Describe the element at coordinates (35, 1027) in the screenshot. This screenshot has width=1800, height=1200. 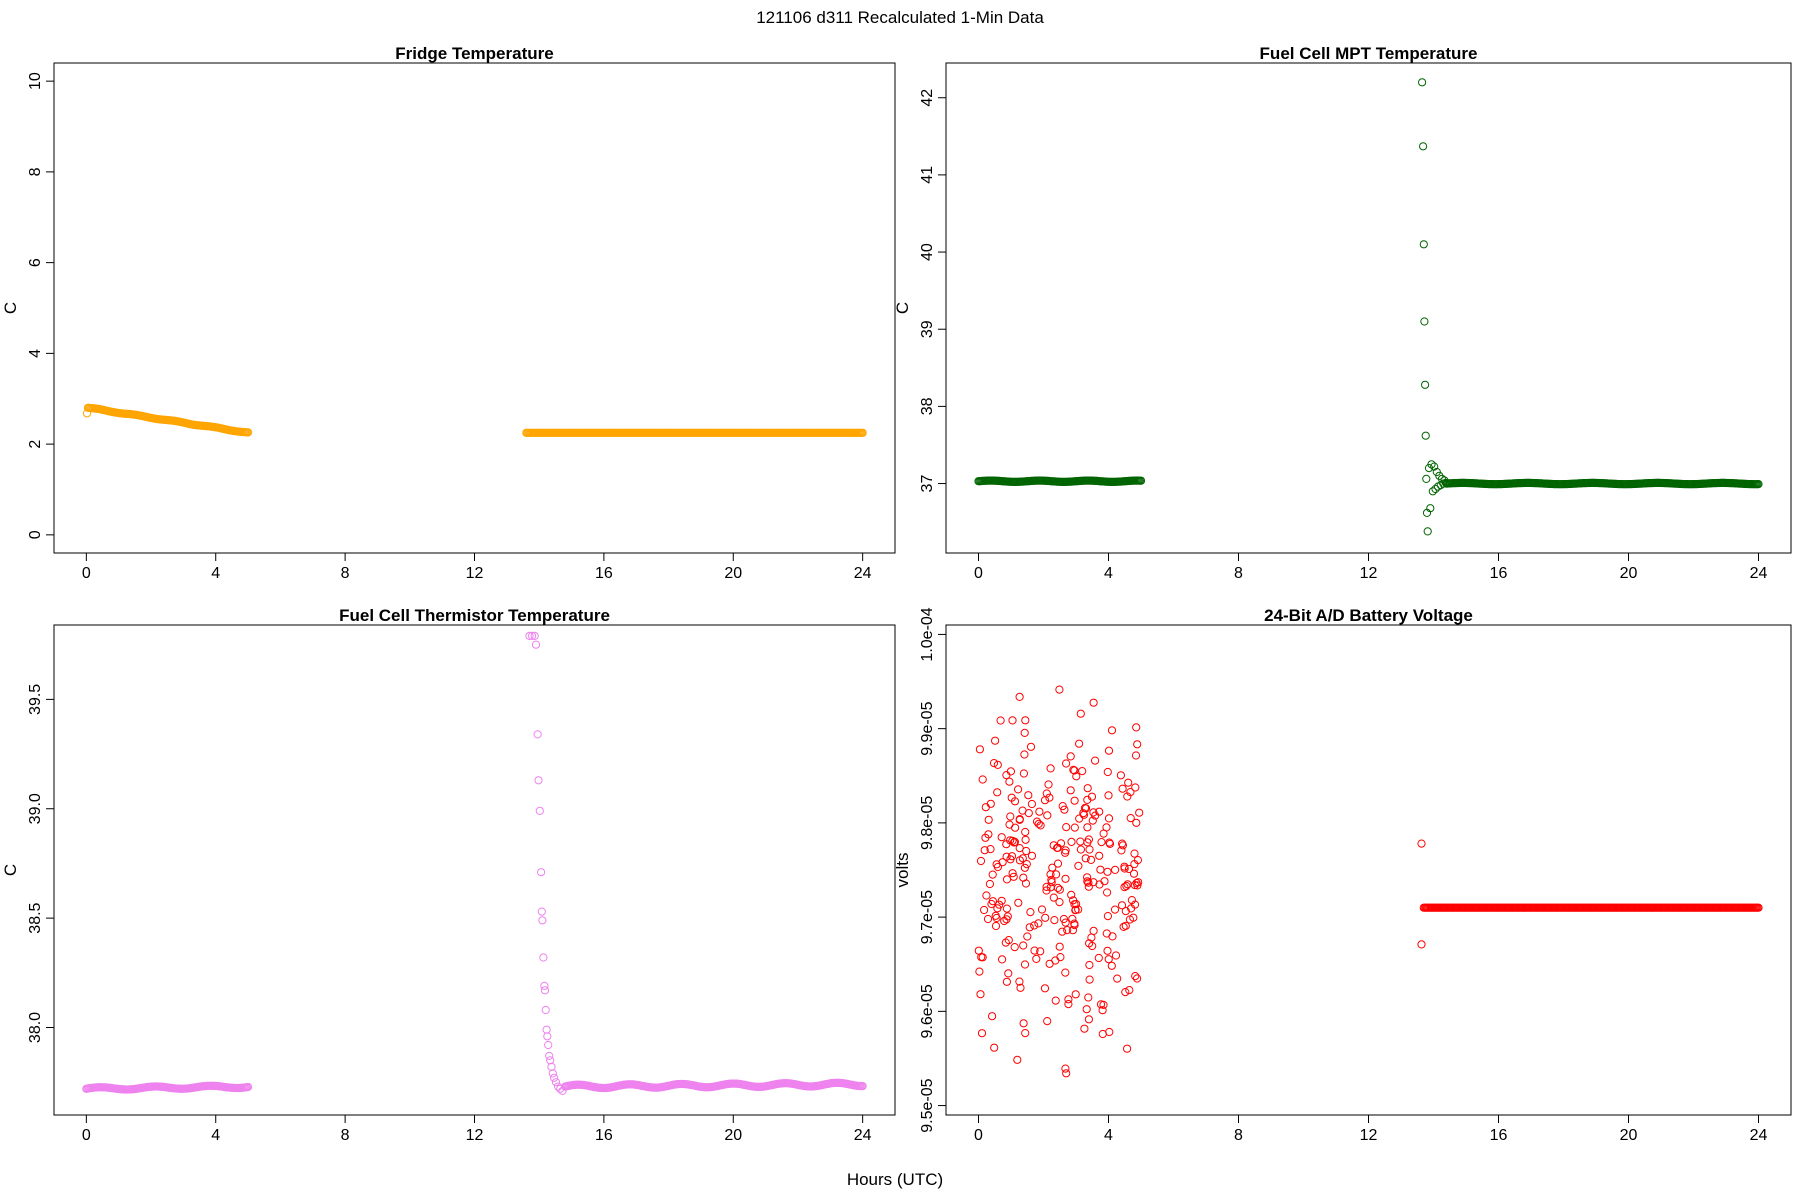
I see `y-tick-label: 38.0` at that location.